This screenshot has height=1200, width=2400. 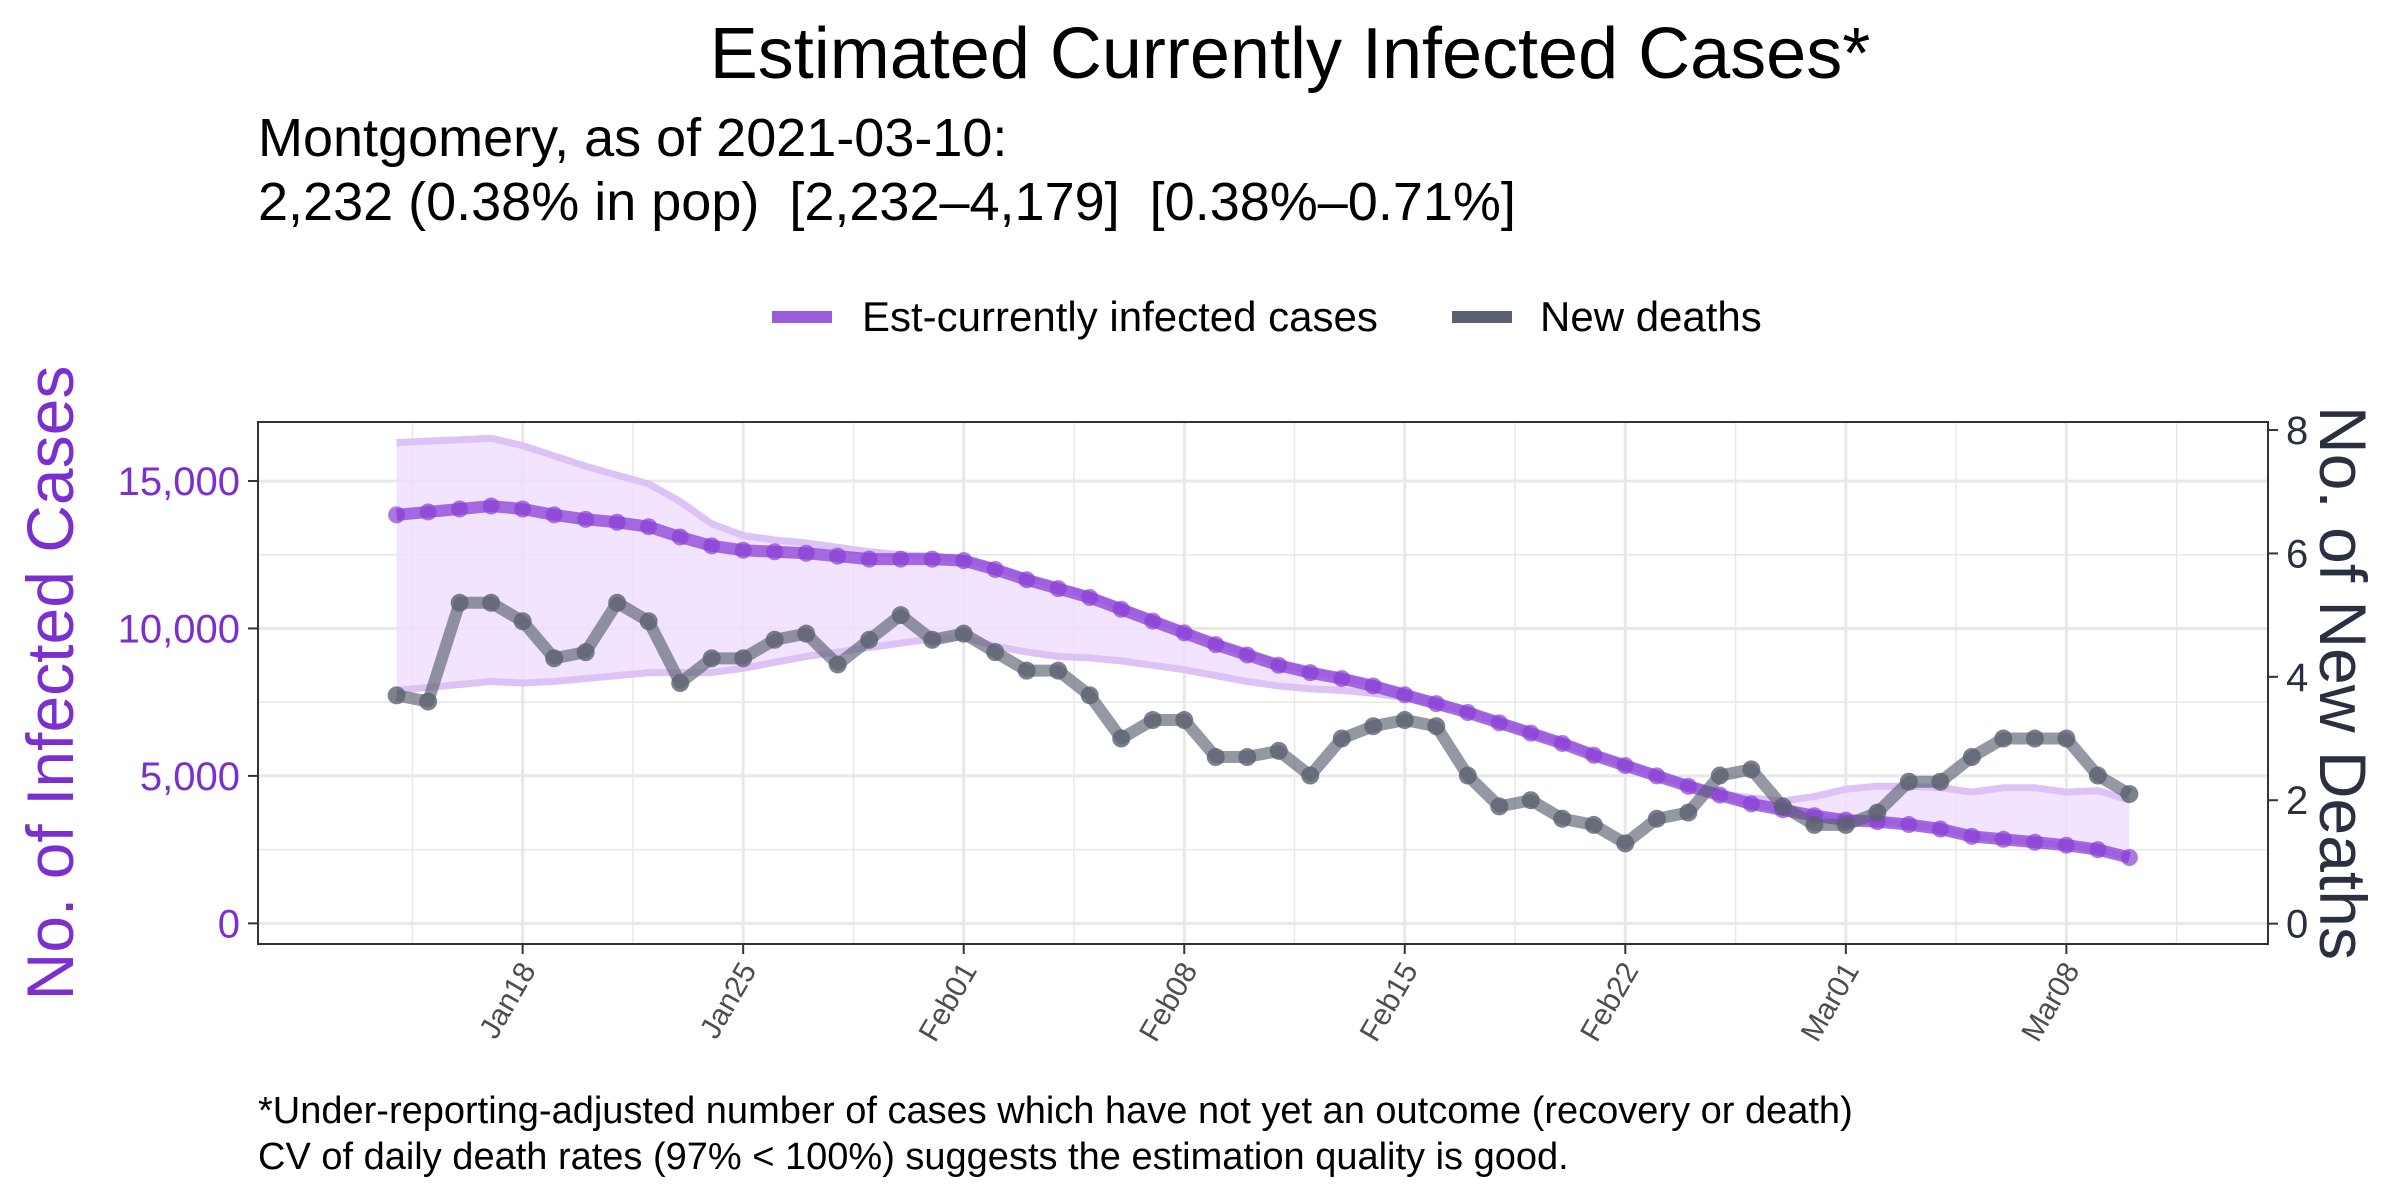 I want to click on right-axis-title: No. of New Deaths, so click(x=2343, y=683).